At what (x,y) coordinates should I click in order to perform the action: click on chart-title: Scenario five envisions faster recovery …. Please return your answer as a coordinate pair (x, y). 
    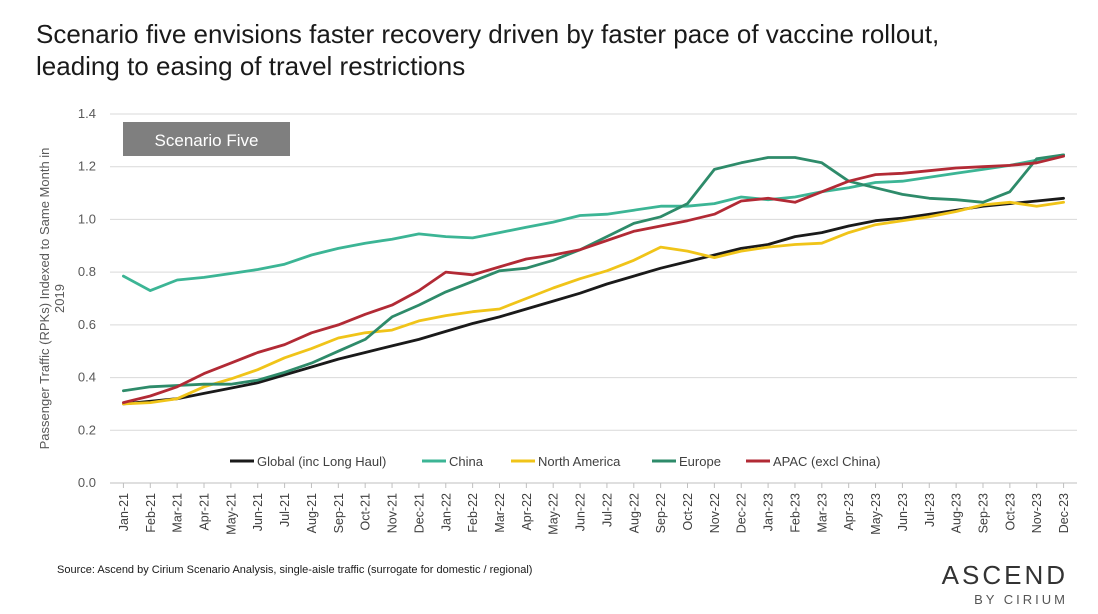
    Looking at the image, I should click on (556, 50).